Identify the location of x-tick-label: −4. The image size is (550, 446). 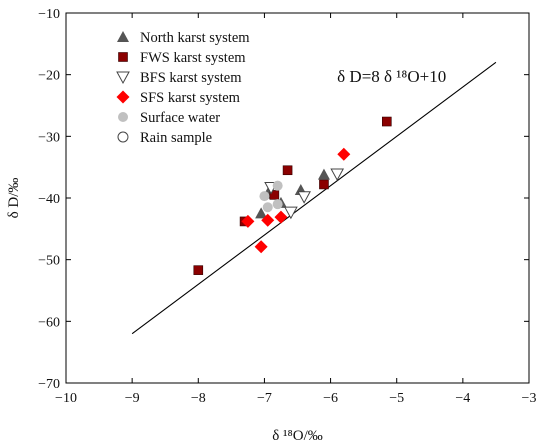
(462, 398).